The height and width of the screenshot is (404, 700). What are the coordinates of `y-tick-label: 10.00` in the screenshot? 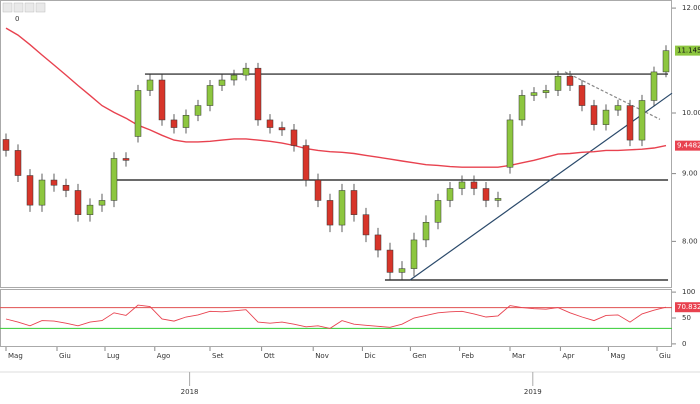 It's located at (691, 113).